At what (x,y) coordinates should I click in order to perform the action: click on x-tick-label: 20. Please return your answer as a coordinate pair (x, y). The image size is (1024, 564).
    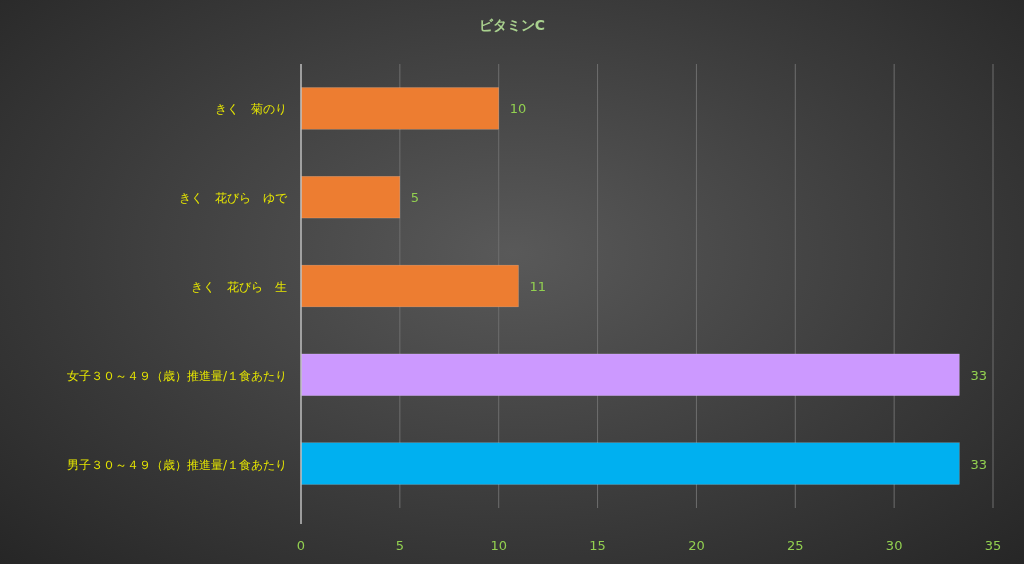
    Looking at the image, I should click on (696, 545).